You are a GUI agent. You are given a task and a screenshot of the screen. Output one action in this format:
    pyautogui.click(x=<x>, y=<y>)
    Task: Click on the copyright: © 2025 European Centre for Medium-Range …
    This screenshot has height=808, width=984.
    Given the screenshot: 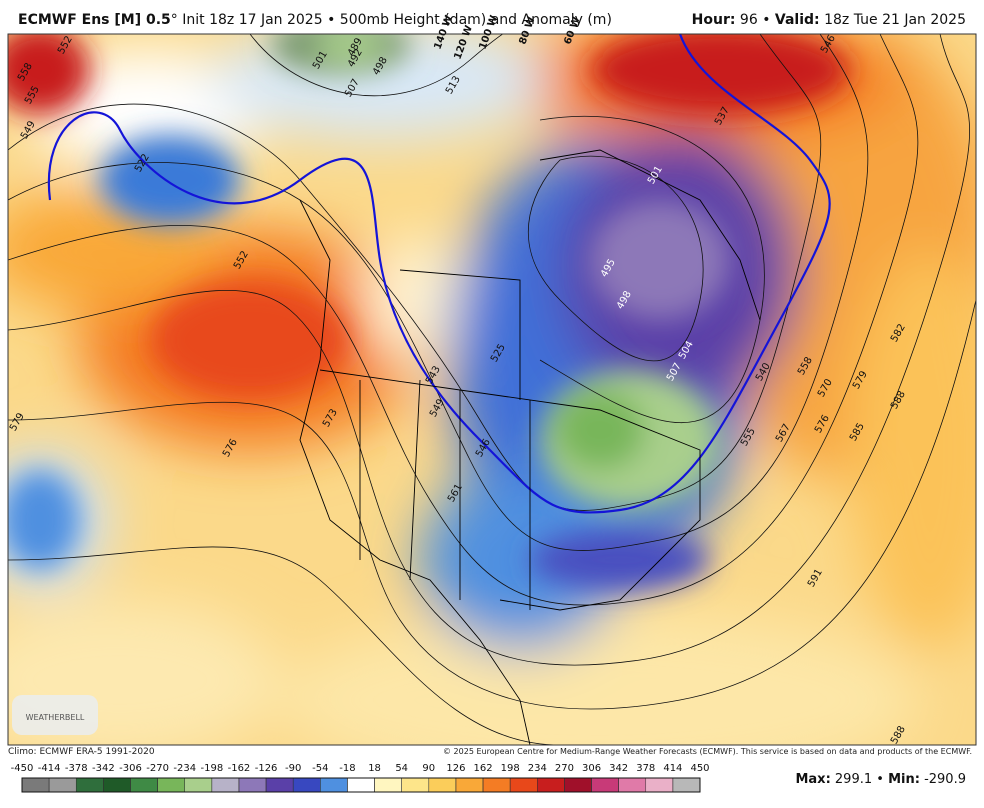 What is the action you would take?
    pyautogui.click(x=707, y=751)
    